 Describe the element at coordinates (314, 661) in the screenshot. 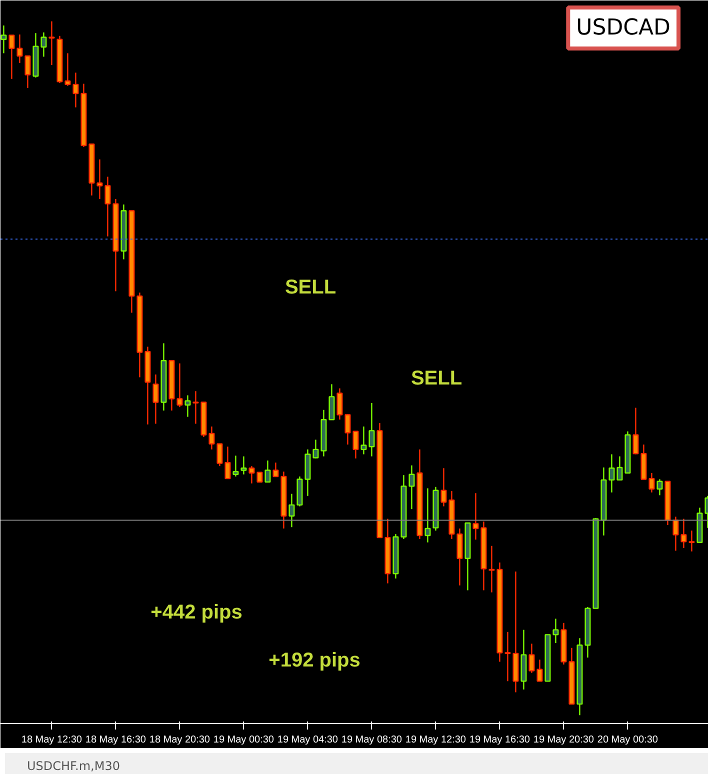

I see `annotation: +192 pips` at that location.